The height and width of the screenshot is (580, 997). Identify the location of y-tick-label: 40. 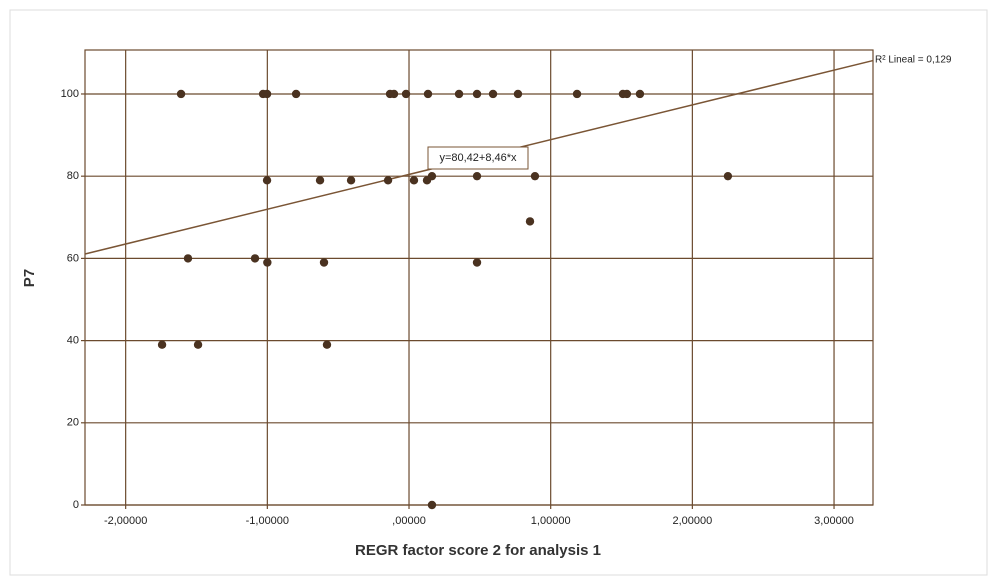
(73, 340).